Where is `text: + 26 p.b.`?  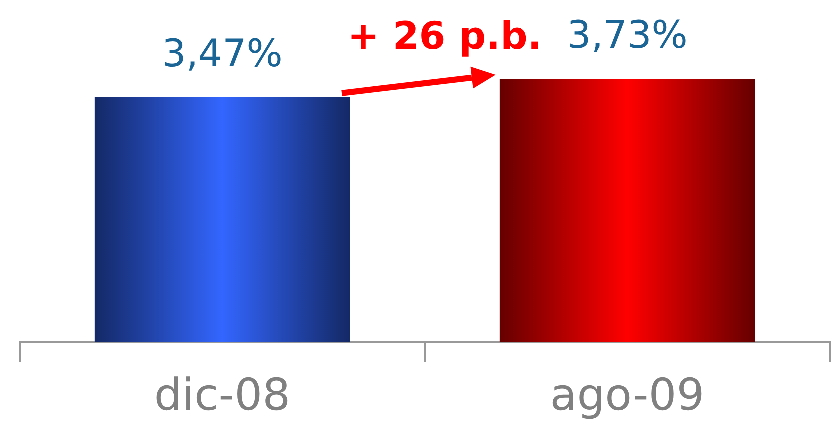
text: + 26 p.b. is located at coordinates (445, 36).